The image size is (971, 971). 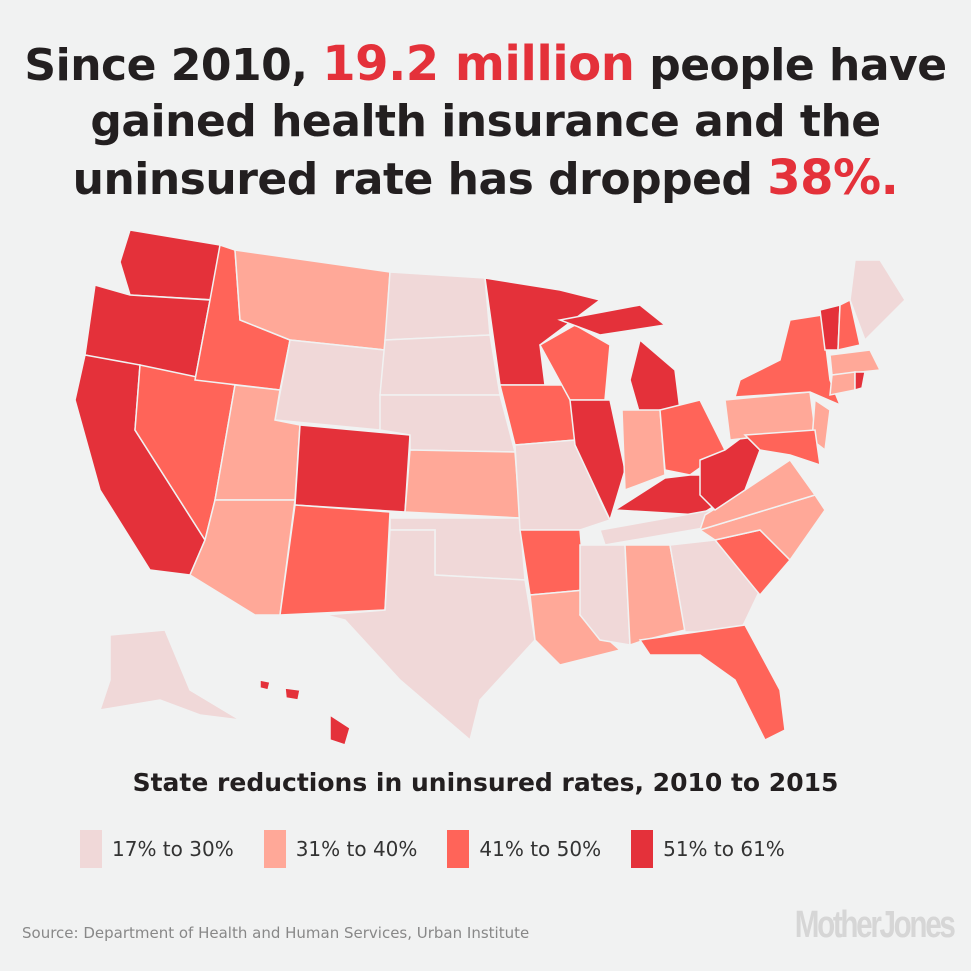 I want to click on state-ma, so click(x=855, y=362).